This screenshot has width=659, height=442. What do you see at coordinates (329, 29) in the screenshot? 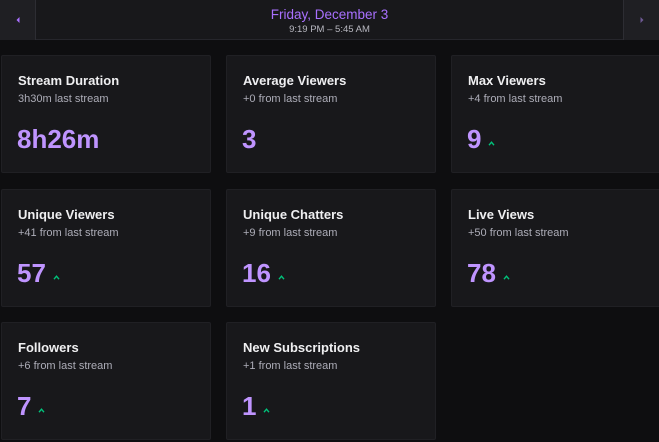
I see `stream-time-range: 9:19 PM – 5:45 AM` at bounding box center [329, 29].